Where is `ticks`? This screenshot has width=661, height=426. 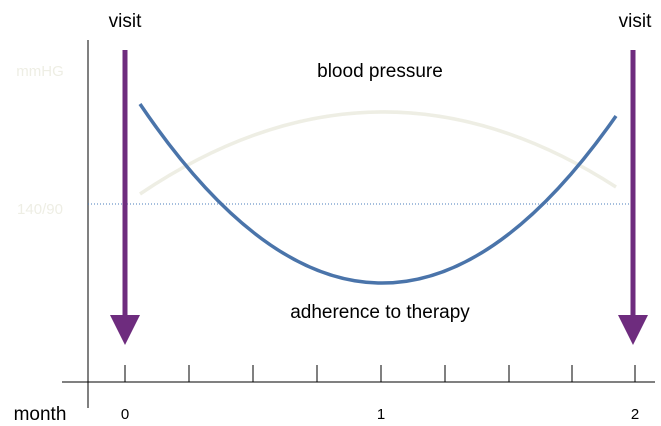
ticks is located at coordinates (380, 373).